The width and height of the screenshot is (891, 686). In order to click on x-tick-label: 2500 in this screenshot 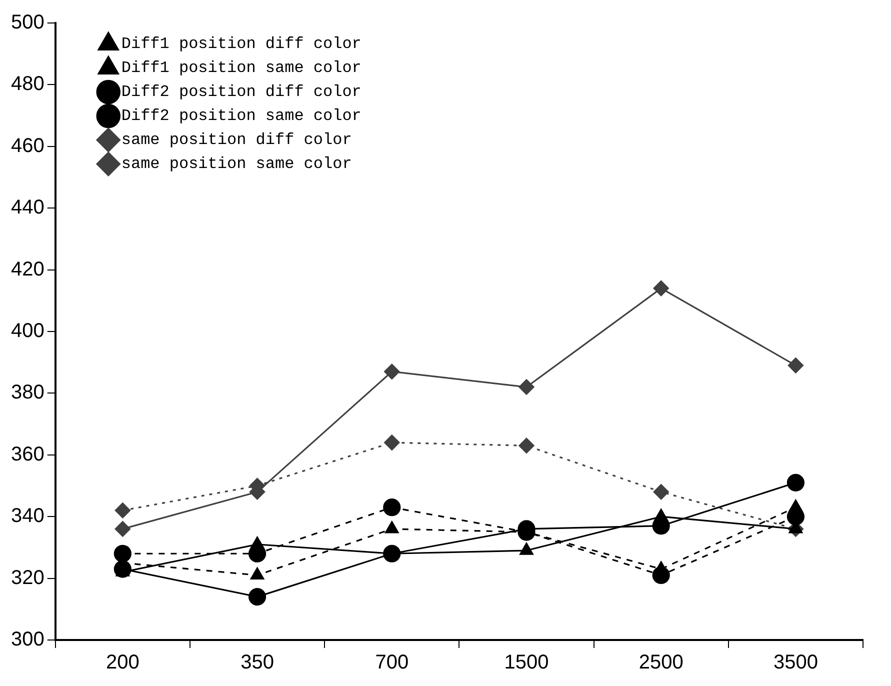, I will do `click(661, 663)`.